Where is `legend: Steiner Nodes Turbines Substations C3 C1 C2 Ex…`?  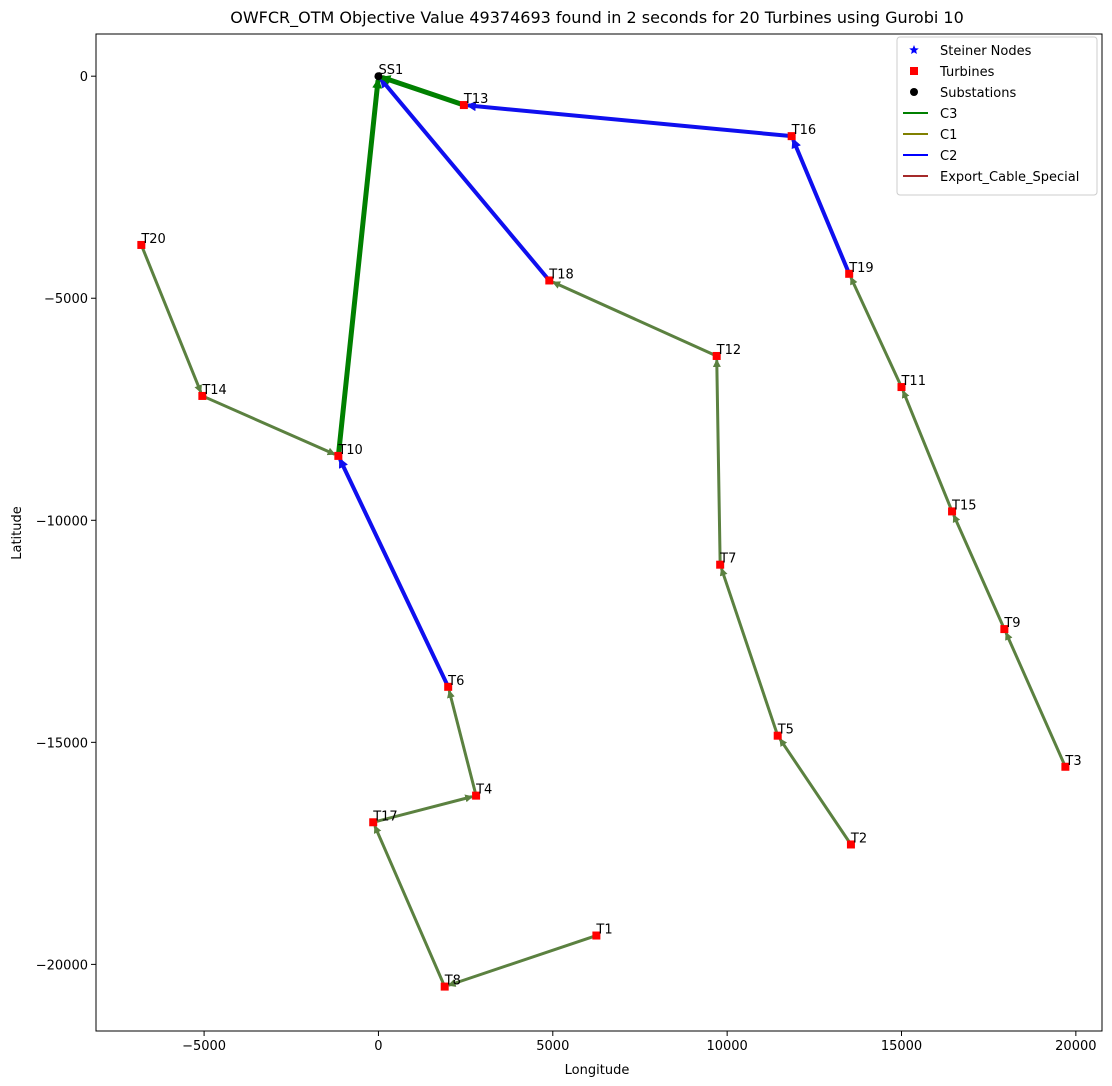 legend: Steiner Nodes Turbines Substations C3 C1 C2 Ex… is located at coordinates (997, 116).